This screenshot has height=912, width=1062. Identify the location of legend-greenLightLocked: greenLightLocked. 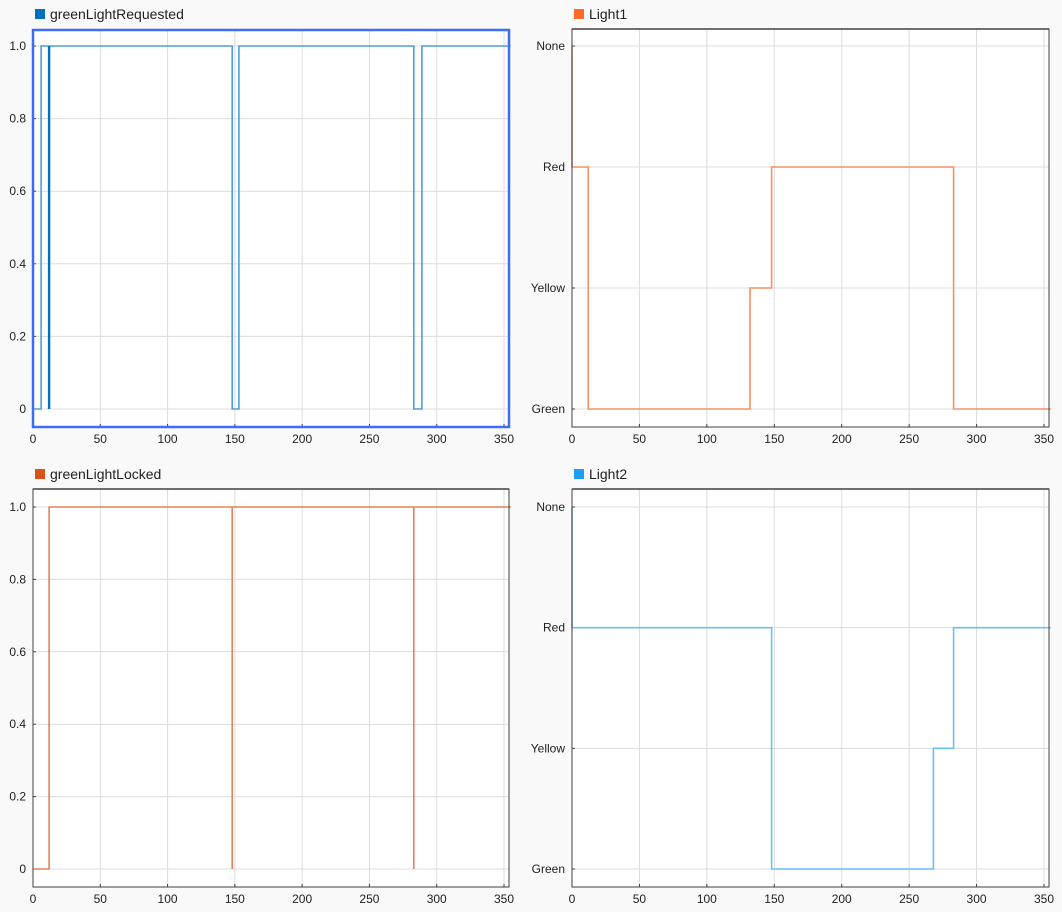
(98, 474).